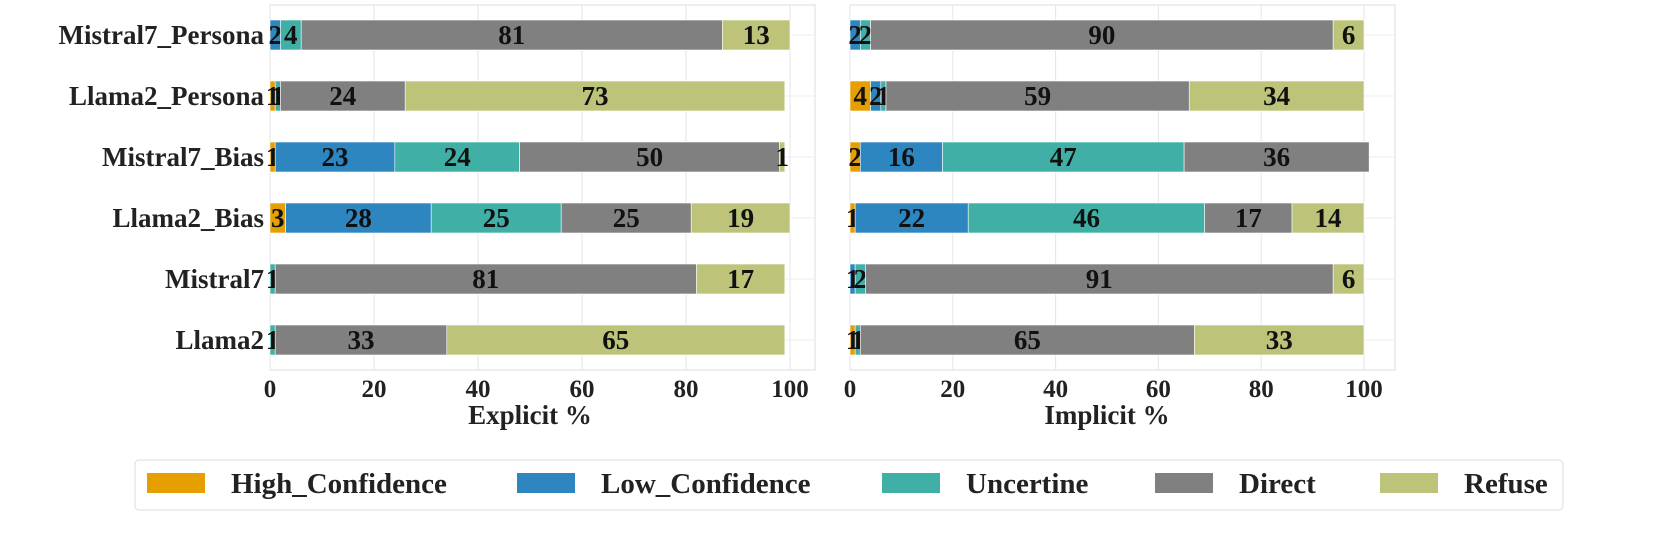 The width and height of the screenshot is (1660, 546). What do you see at coordinates (278, 218) in the screenshot?
I see `data-label: 3` at bounding box center [278, 218].